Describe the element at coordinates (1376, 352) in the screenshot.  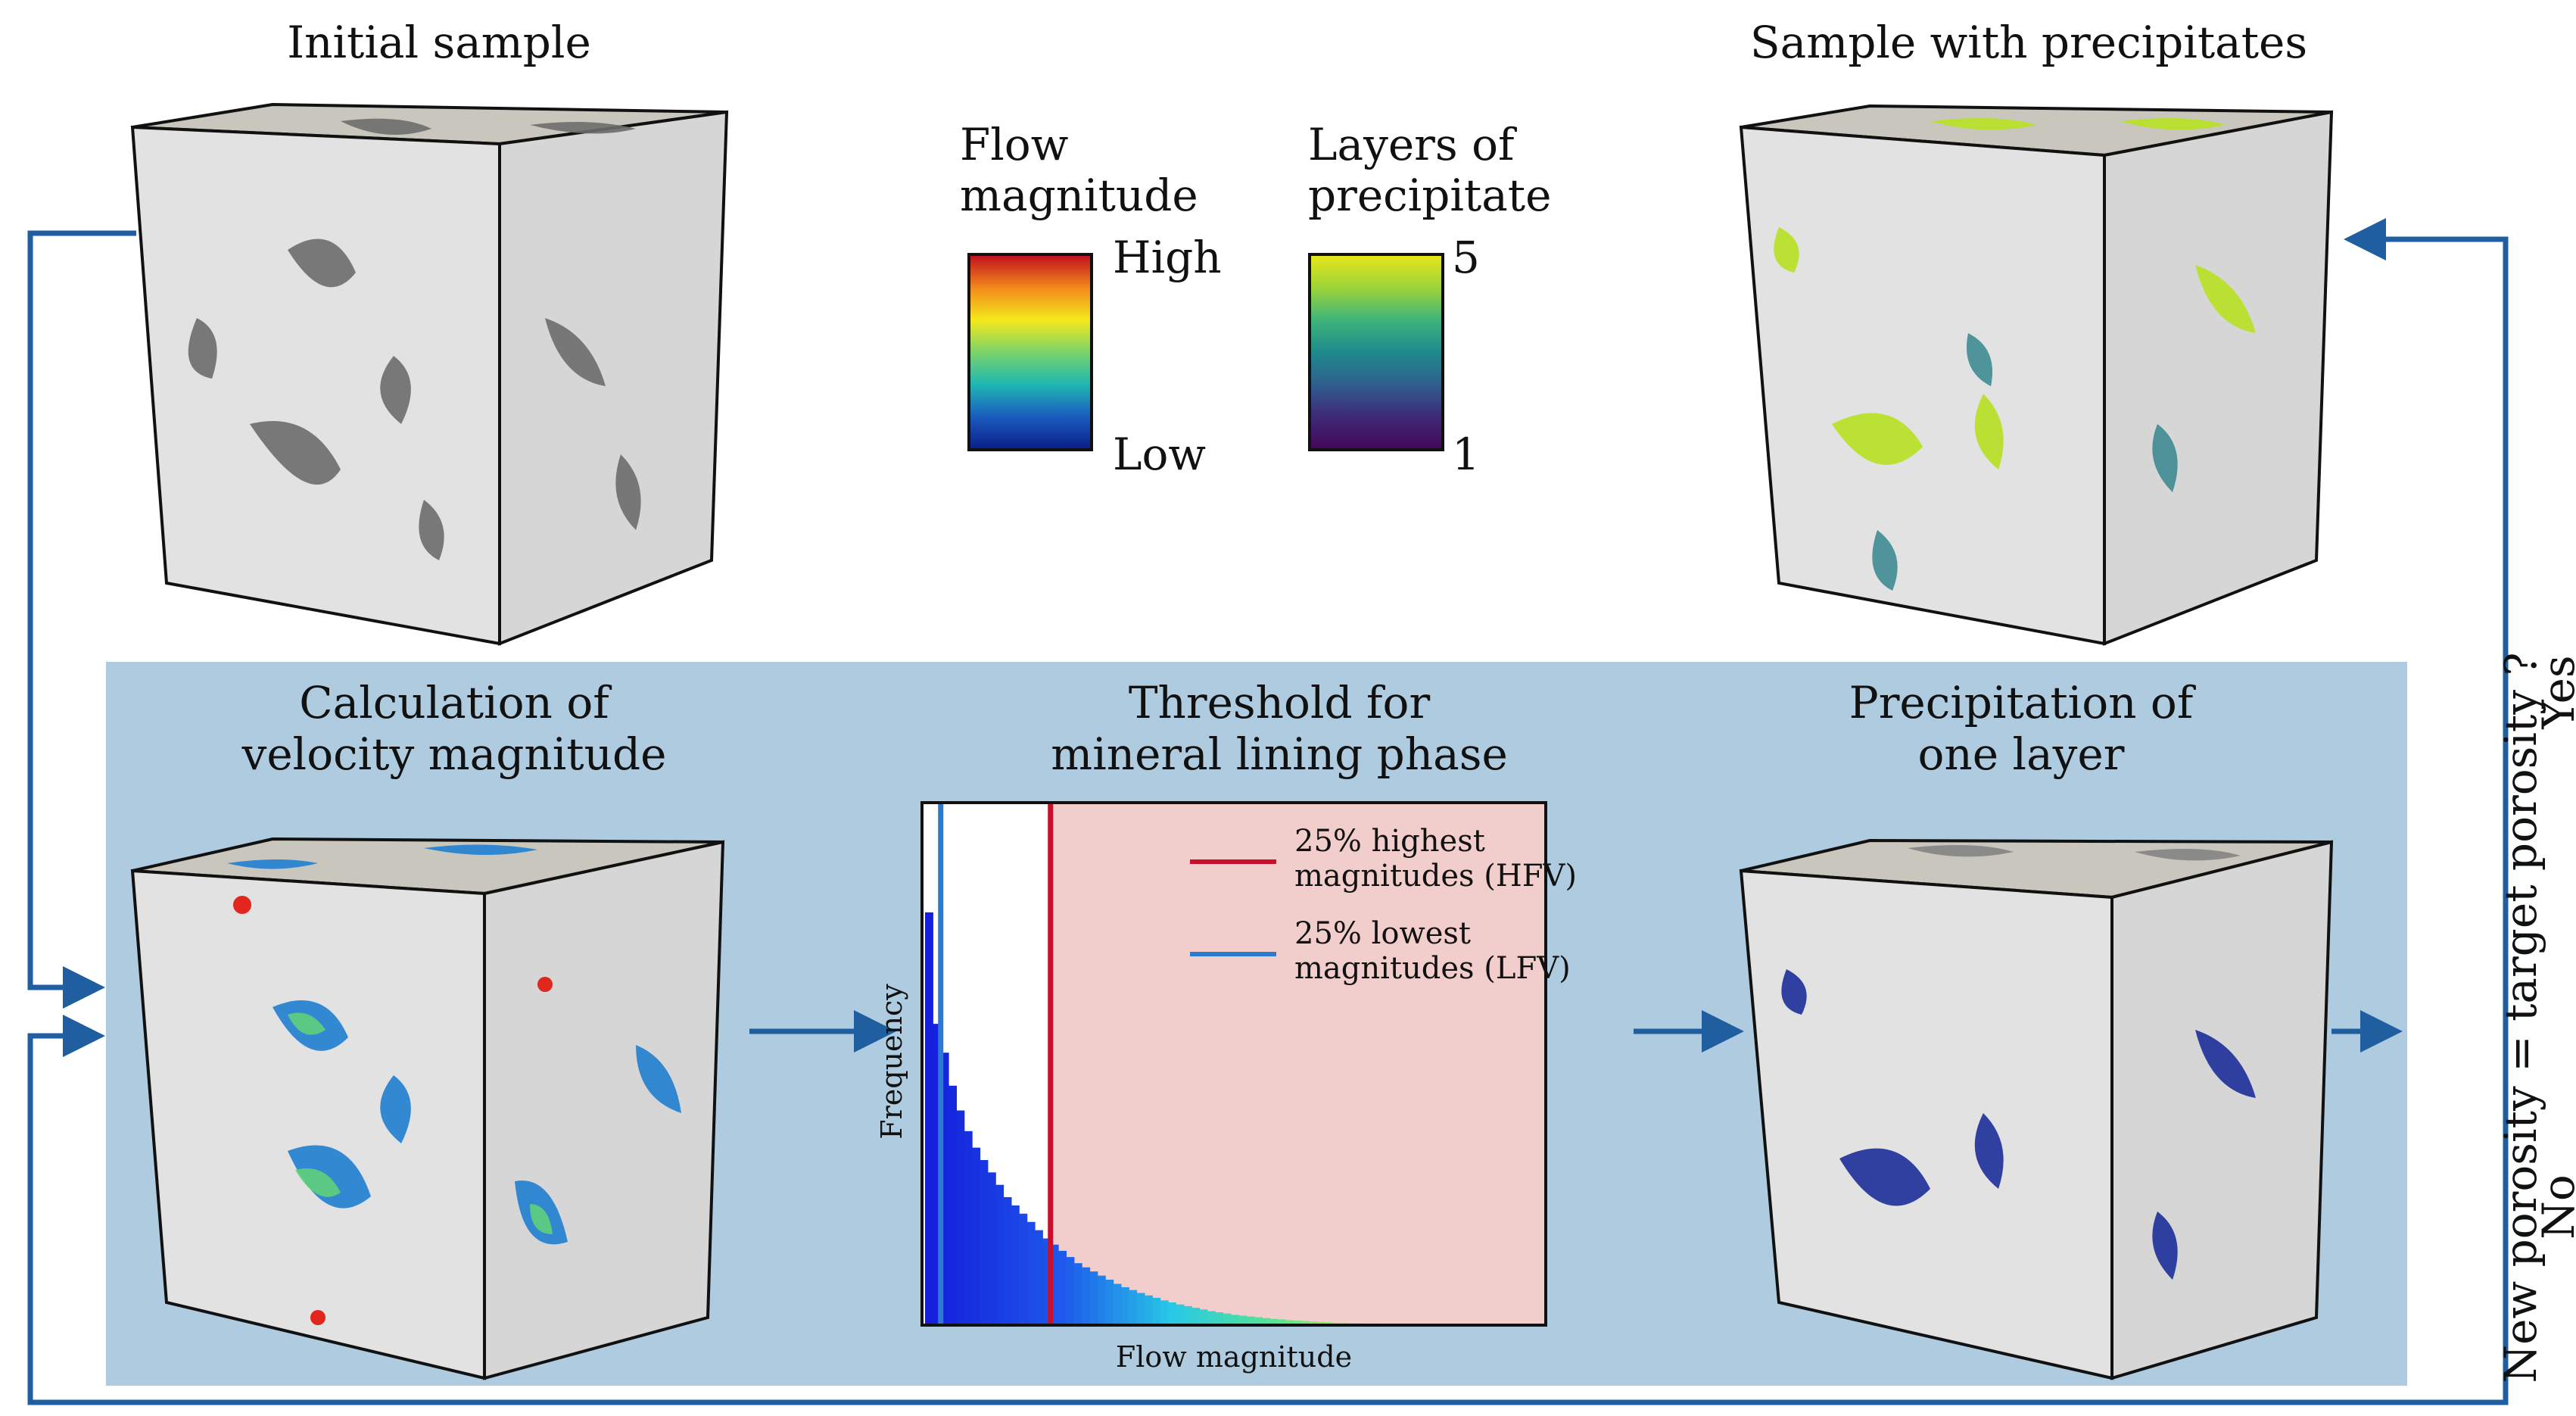
I see `layers-colorbar` at that location.